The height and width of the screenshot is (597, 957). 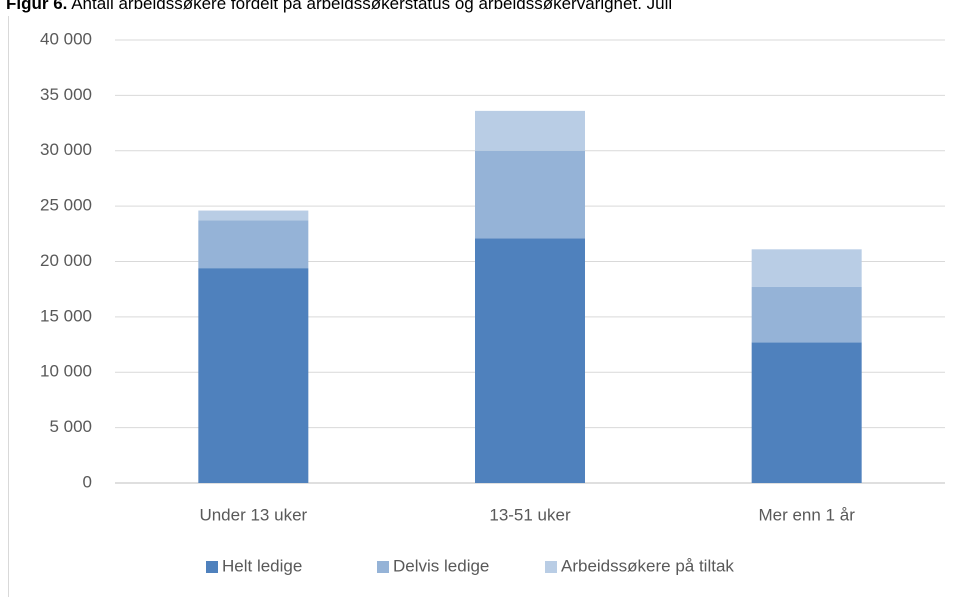 What do you see at coordinates (87, 481) in the screenshot?
I see `y-tick-label: 0` at bounding box center [87, 481].